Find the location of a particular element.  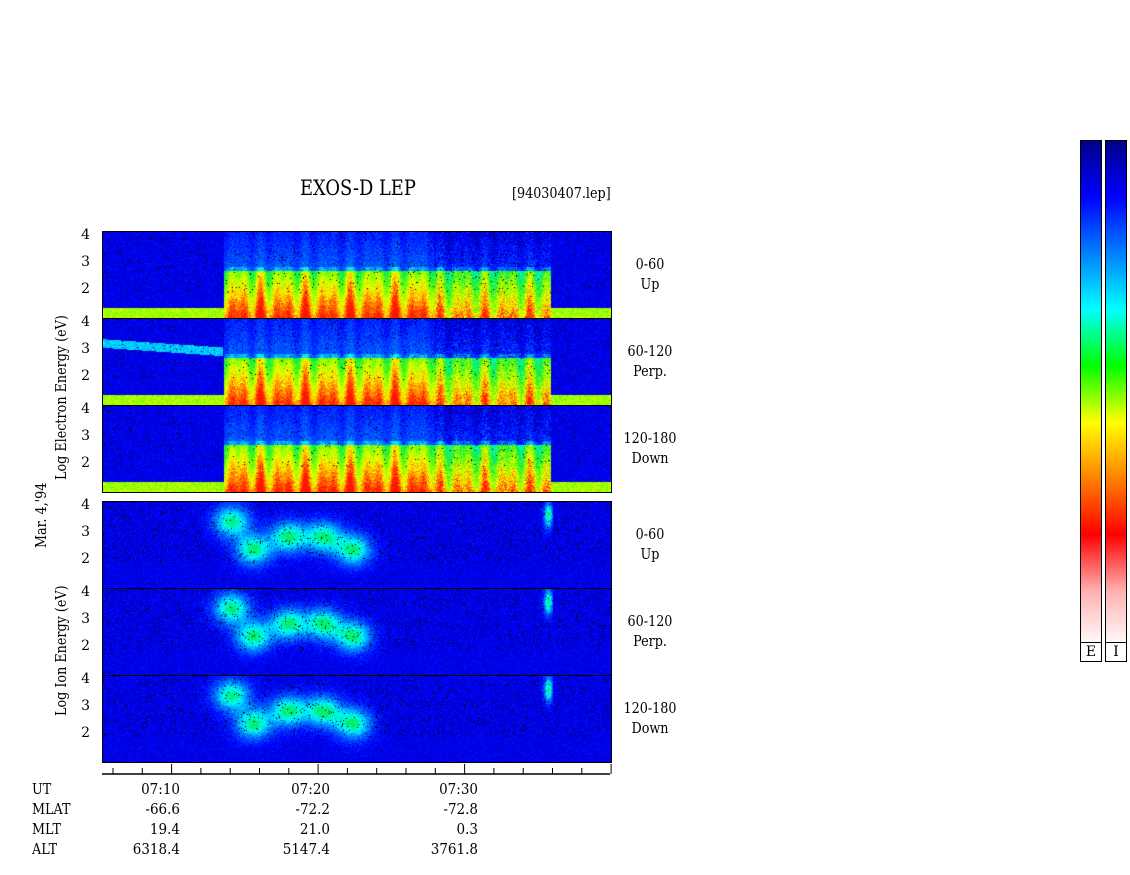

table-row-label: ALT is located at coordinates (45, 849).